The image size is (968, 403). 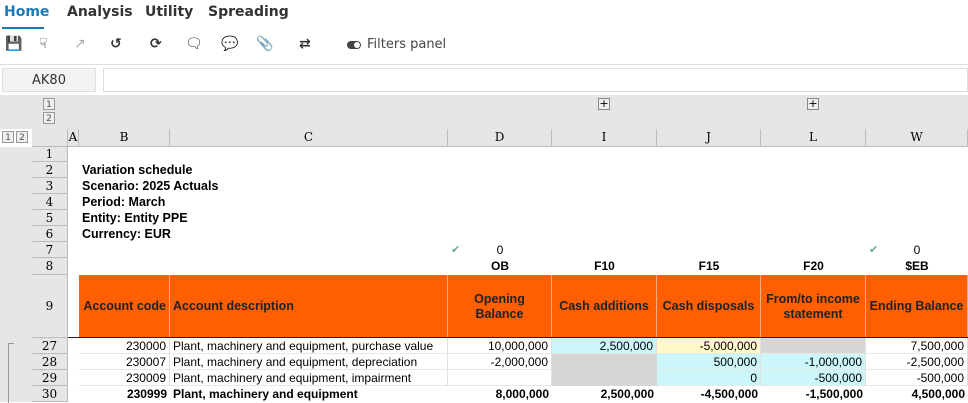 I want to click on cash-additions-cell, so click(x=604, y=370).